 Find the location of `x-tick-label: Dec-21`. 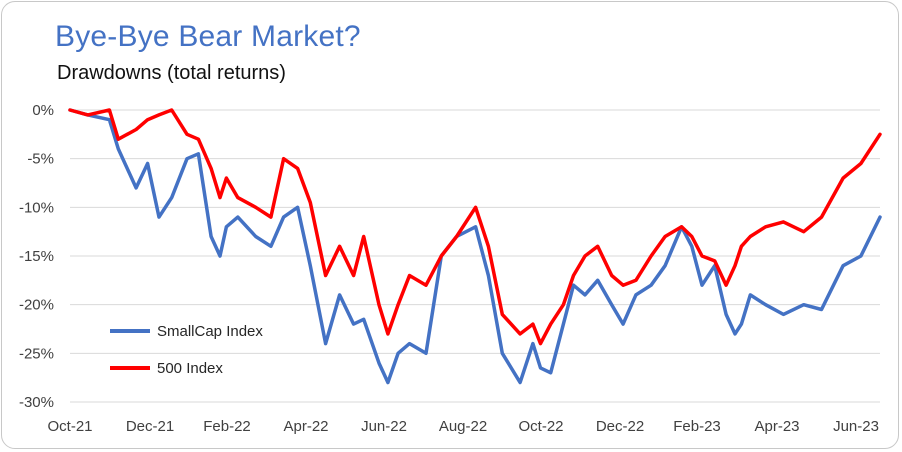

x-tick-label: Dec-21 is located at coordinates (150, 426).